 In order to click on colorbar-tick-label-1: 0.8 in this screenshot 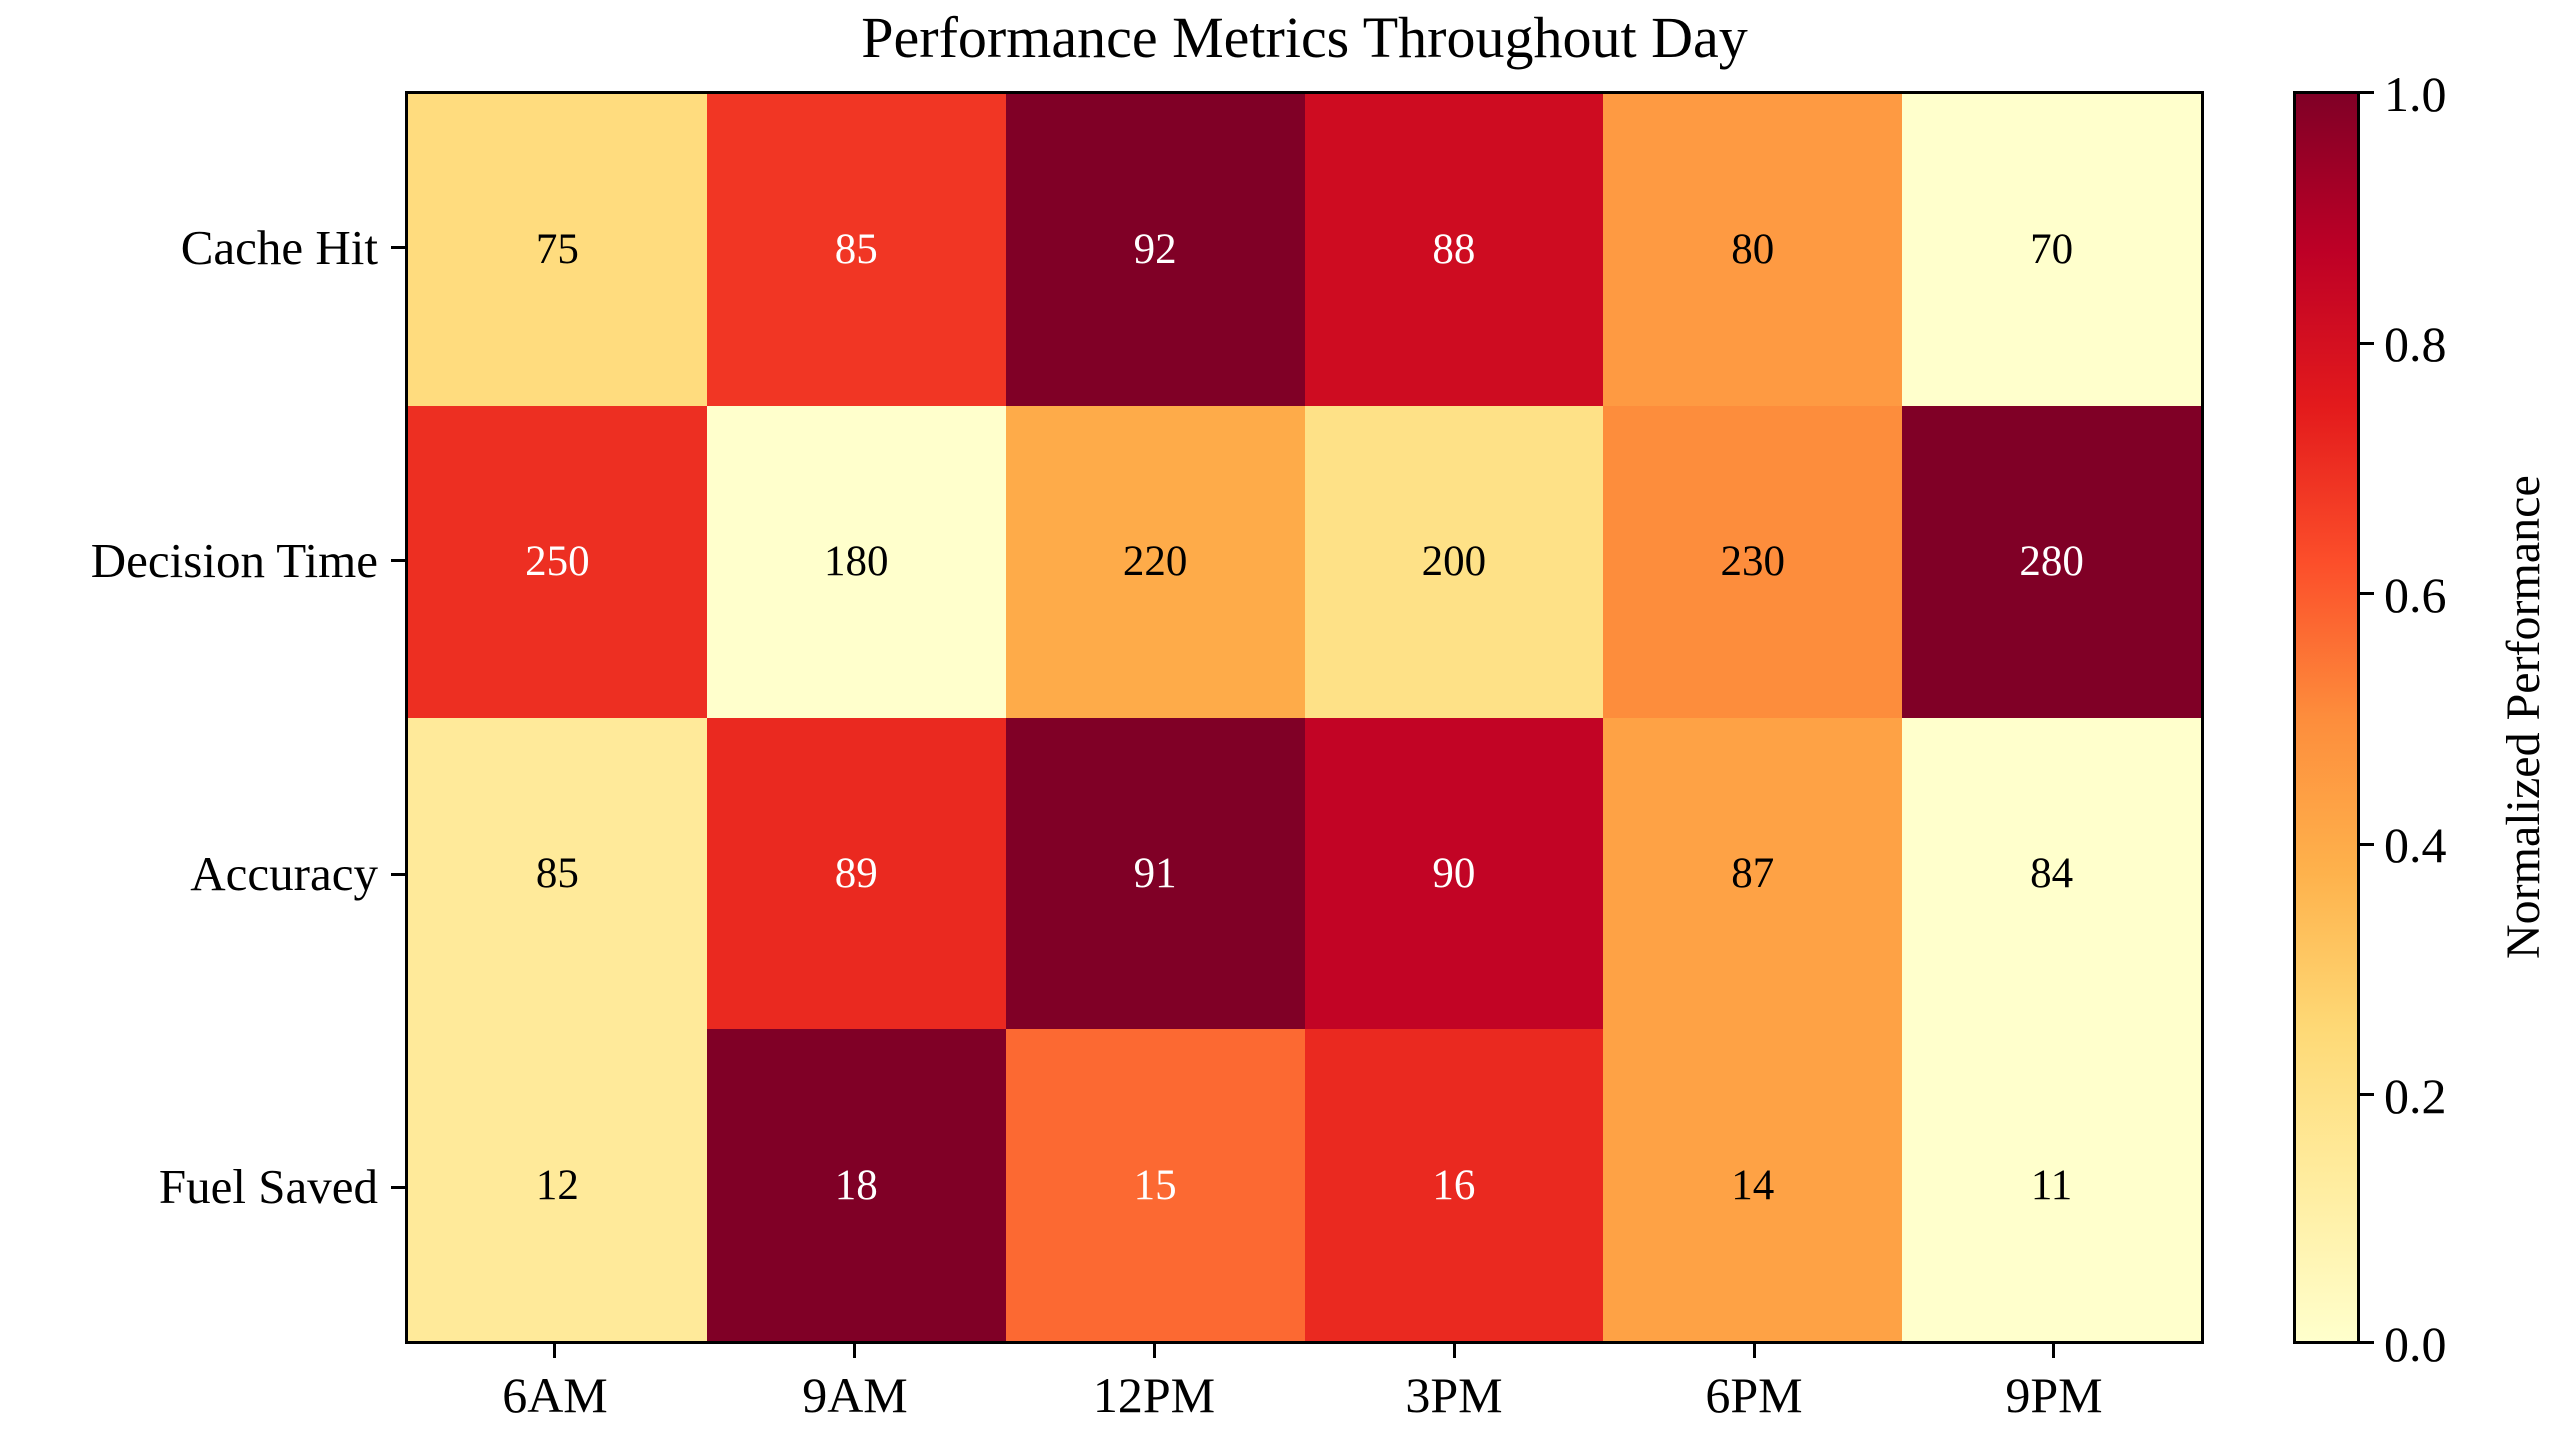, I will do `click(2415, 344)`.